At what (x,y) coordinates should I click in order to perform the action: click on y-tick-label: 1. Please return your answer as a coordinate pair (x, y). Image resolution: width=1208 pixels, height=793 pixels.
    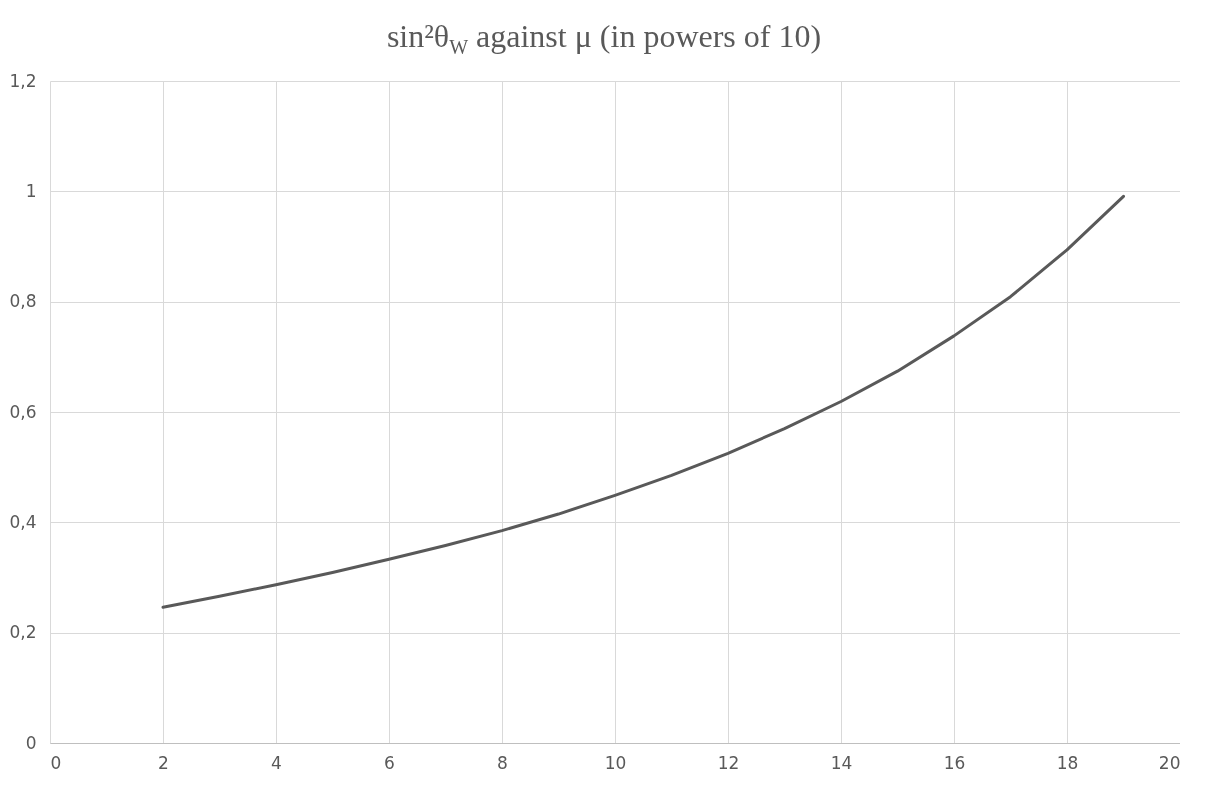
    Looking at the image, I should click on (31, 190).